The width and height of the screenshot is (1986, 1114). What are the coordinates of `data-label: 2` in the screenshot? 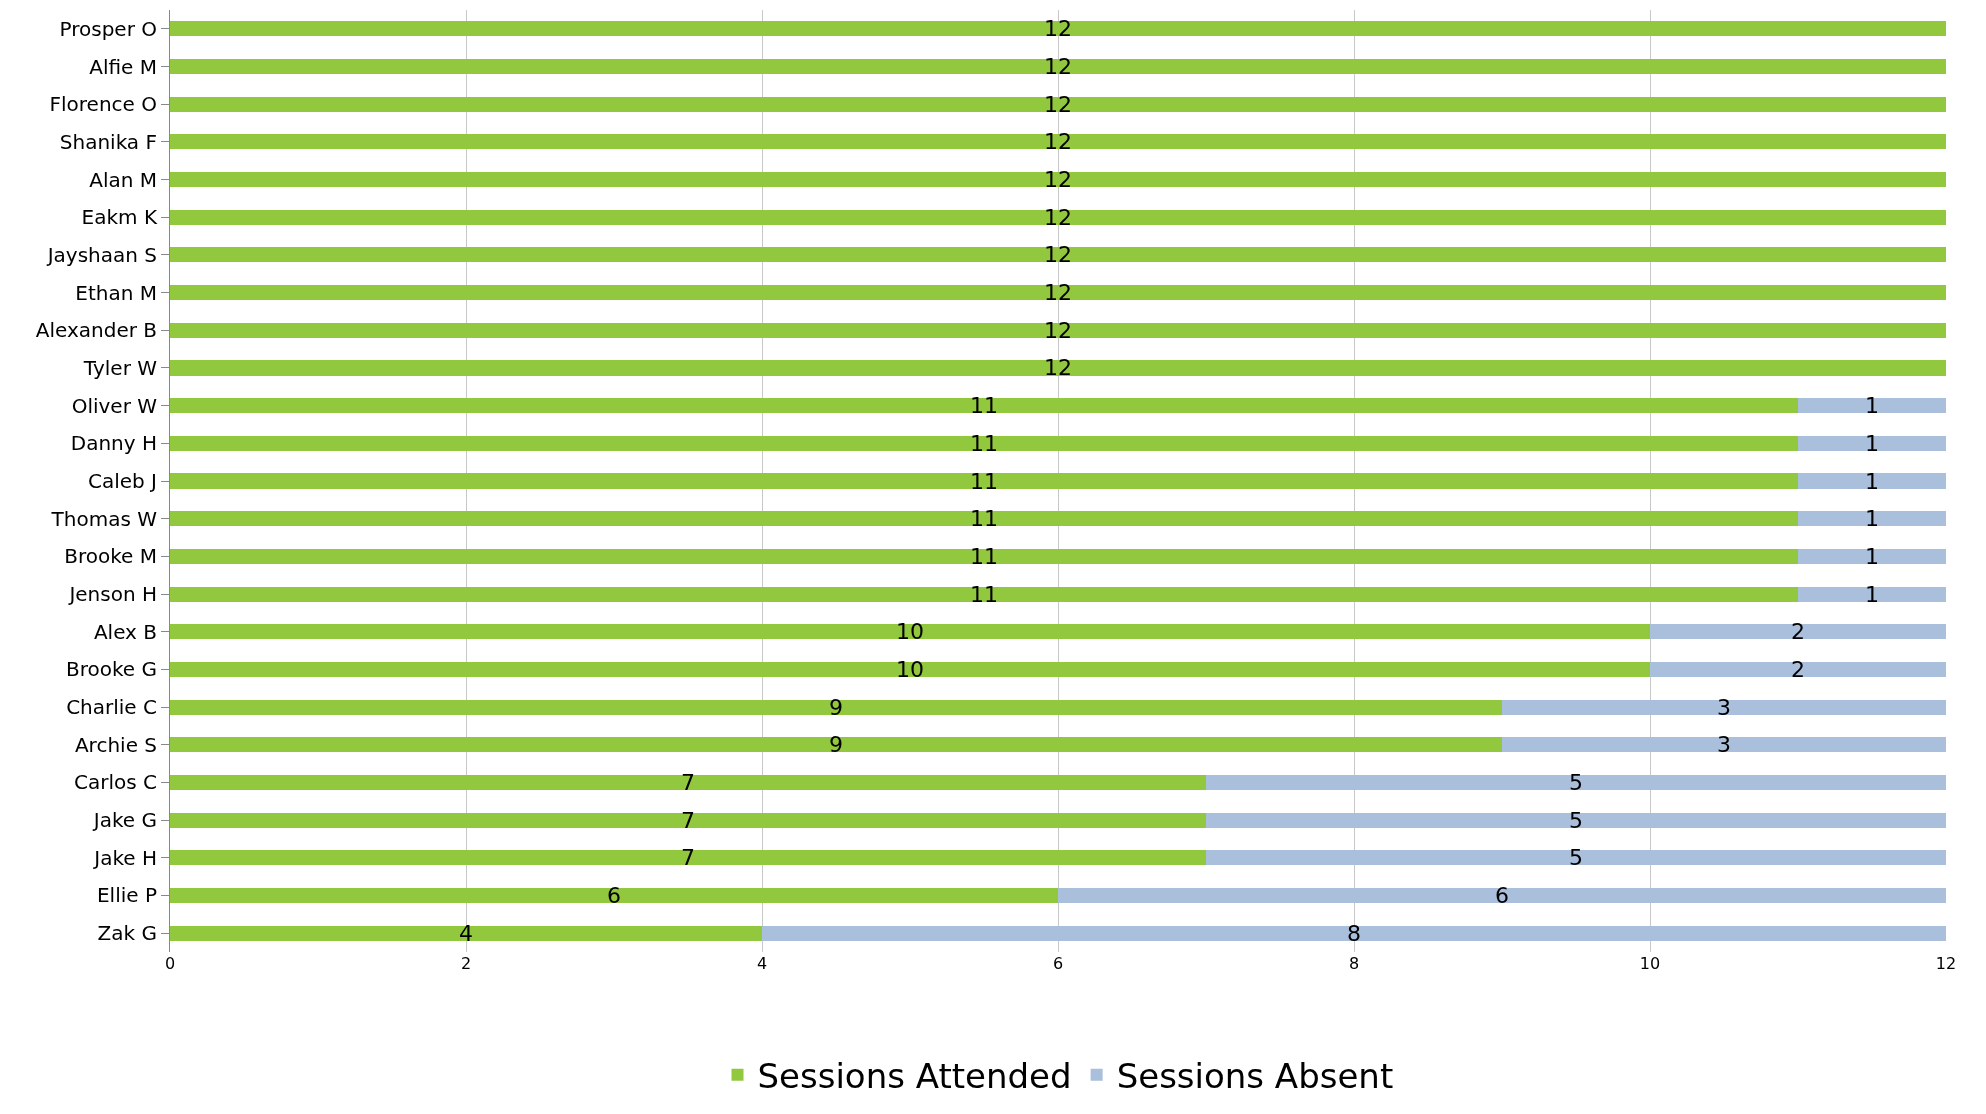 It's located at (1798, 669).